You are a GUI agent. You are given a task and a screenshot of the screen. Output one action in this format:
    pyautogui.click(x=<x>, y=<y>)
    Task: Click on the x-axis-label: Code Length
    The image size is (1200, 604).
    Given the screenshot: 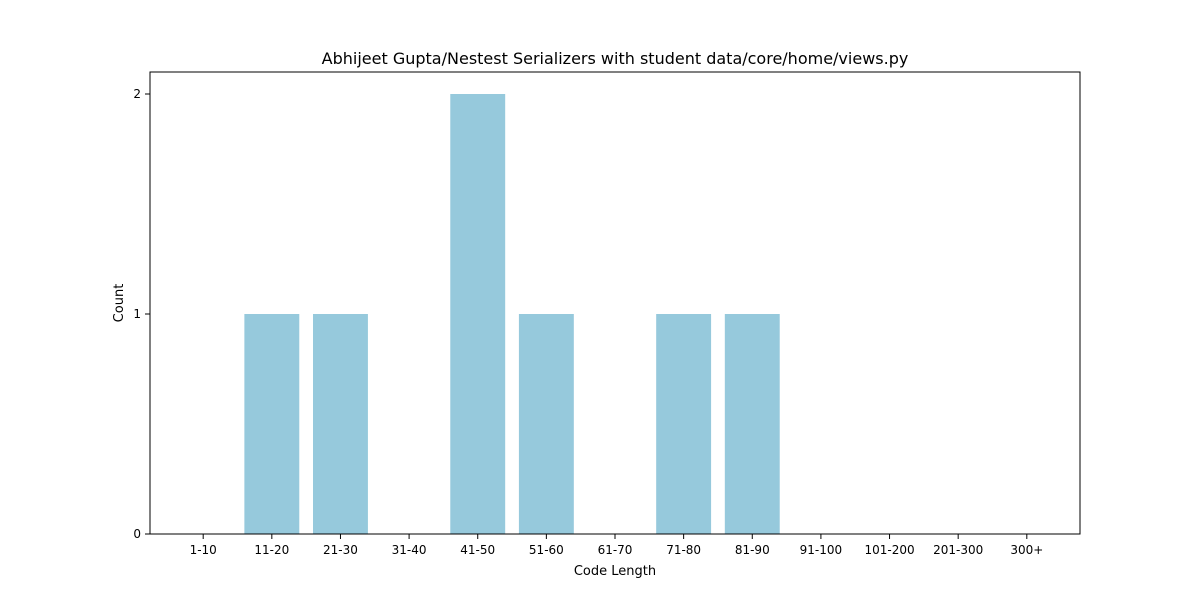 What is the action you would take?
    pyautogui.click(x=615, y=571)
    